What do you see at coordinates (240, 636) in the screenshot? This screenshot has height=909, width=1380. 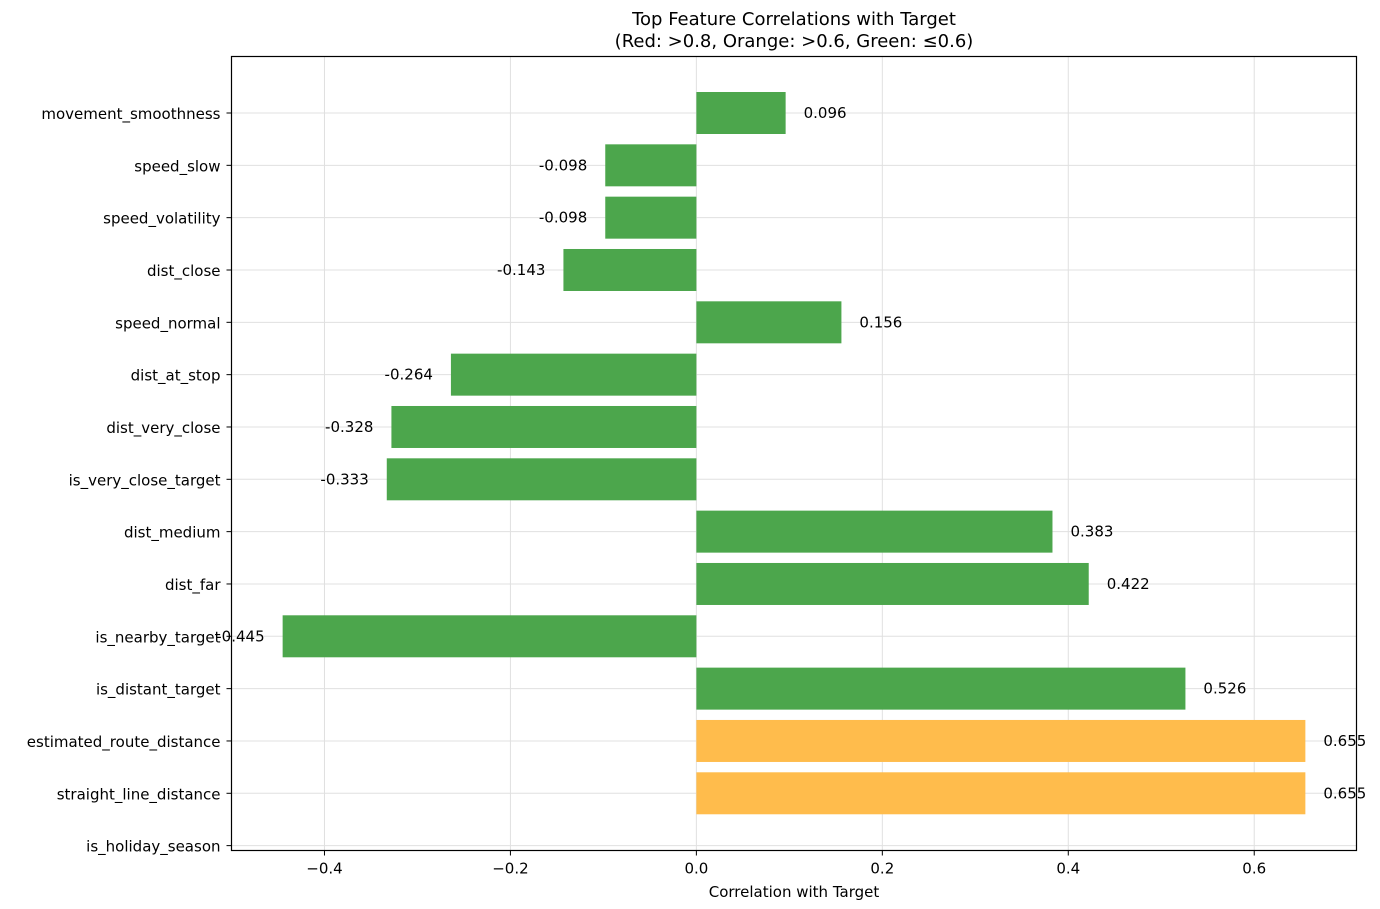 I see `bar-value-label: -0.445` at bounding box center [240, 636].